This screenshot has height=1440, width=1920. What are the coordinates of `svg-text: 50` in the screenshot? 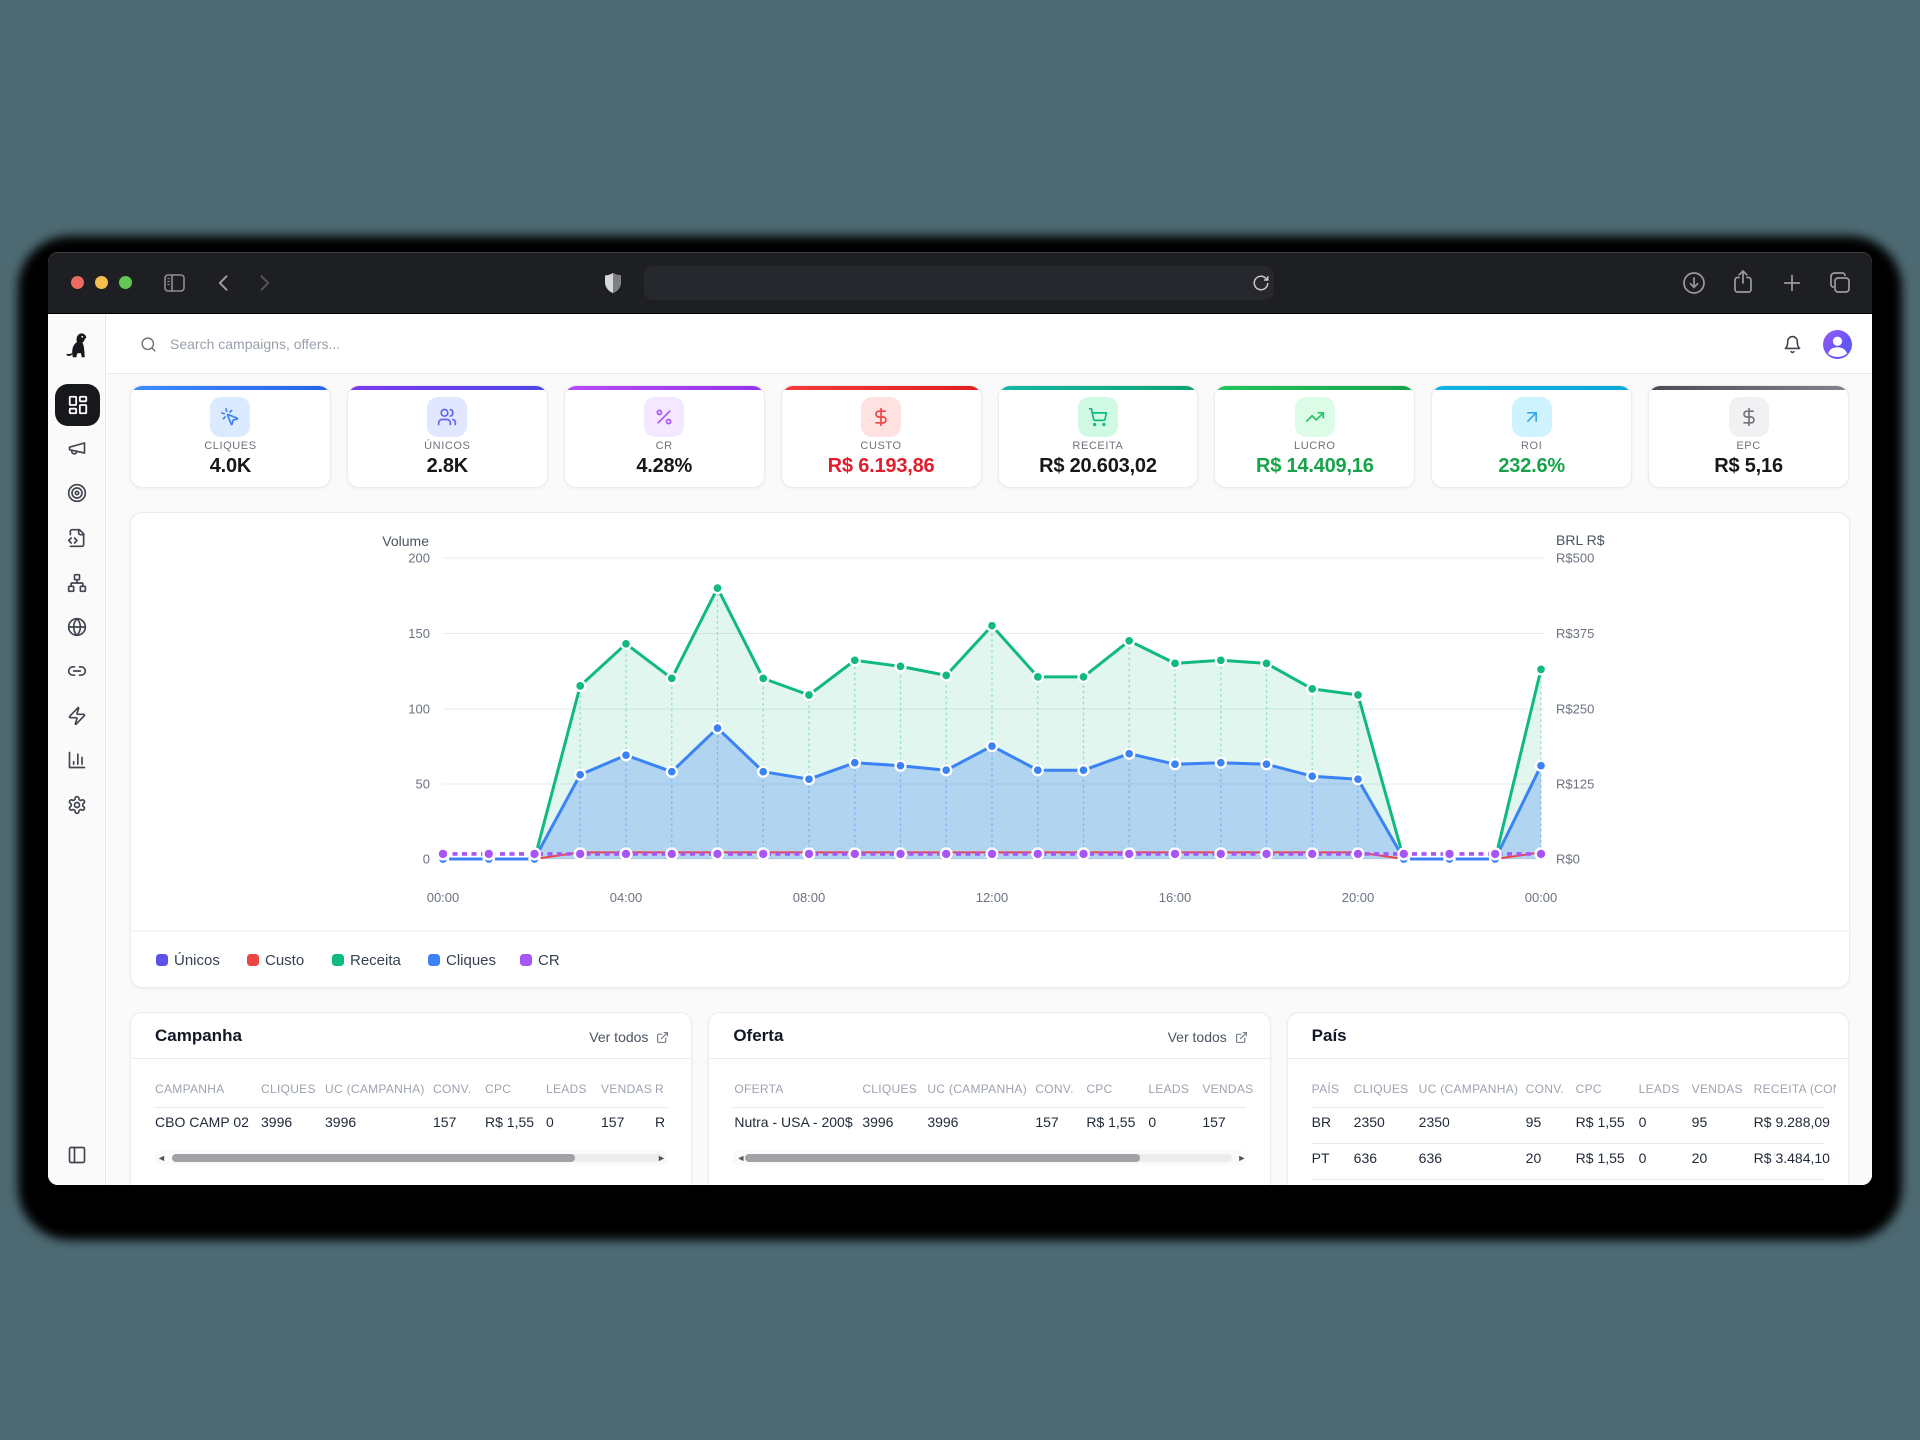 It's located at (423, 784).